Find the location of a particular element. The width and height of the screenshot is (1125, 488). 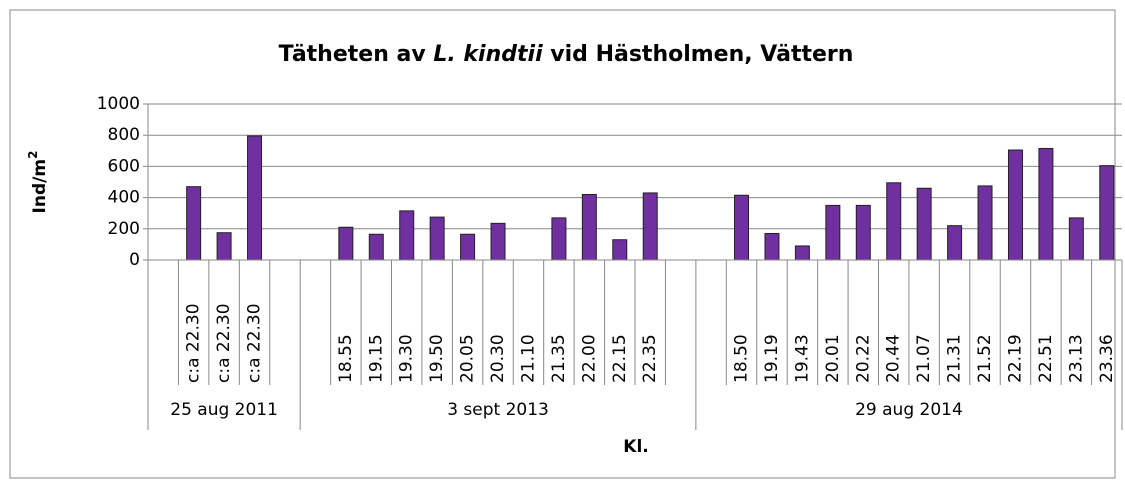

x-tick-label: 18.50 is located at coordinates (742, 358).